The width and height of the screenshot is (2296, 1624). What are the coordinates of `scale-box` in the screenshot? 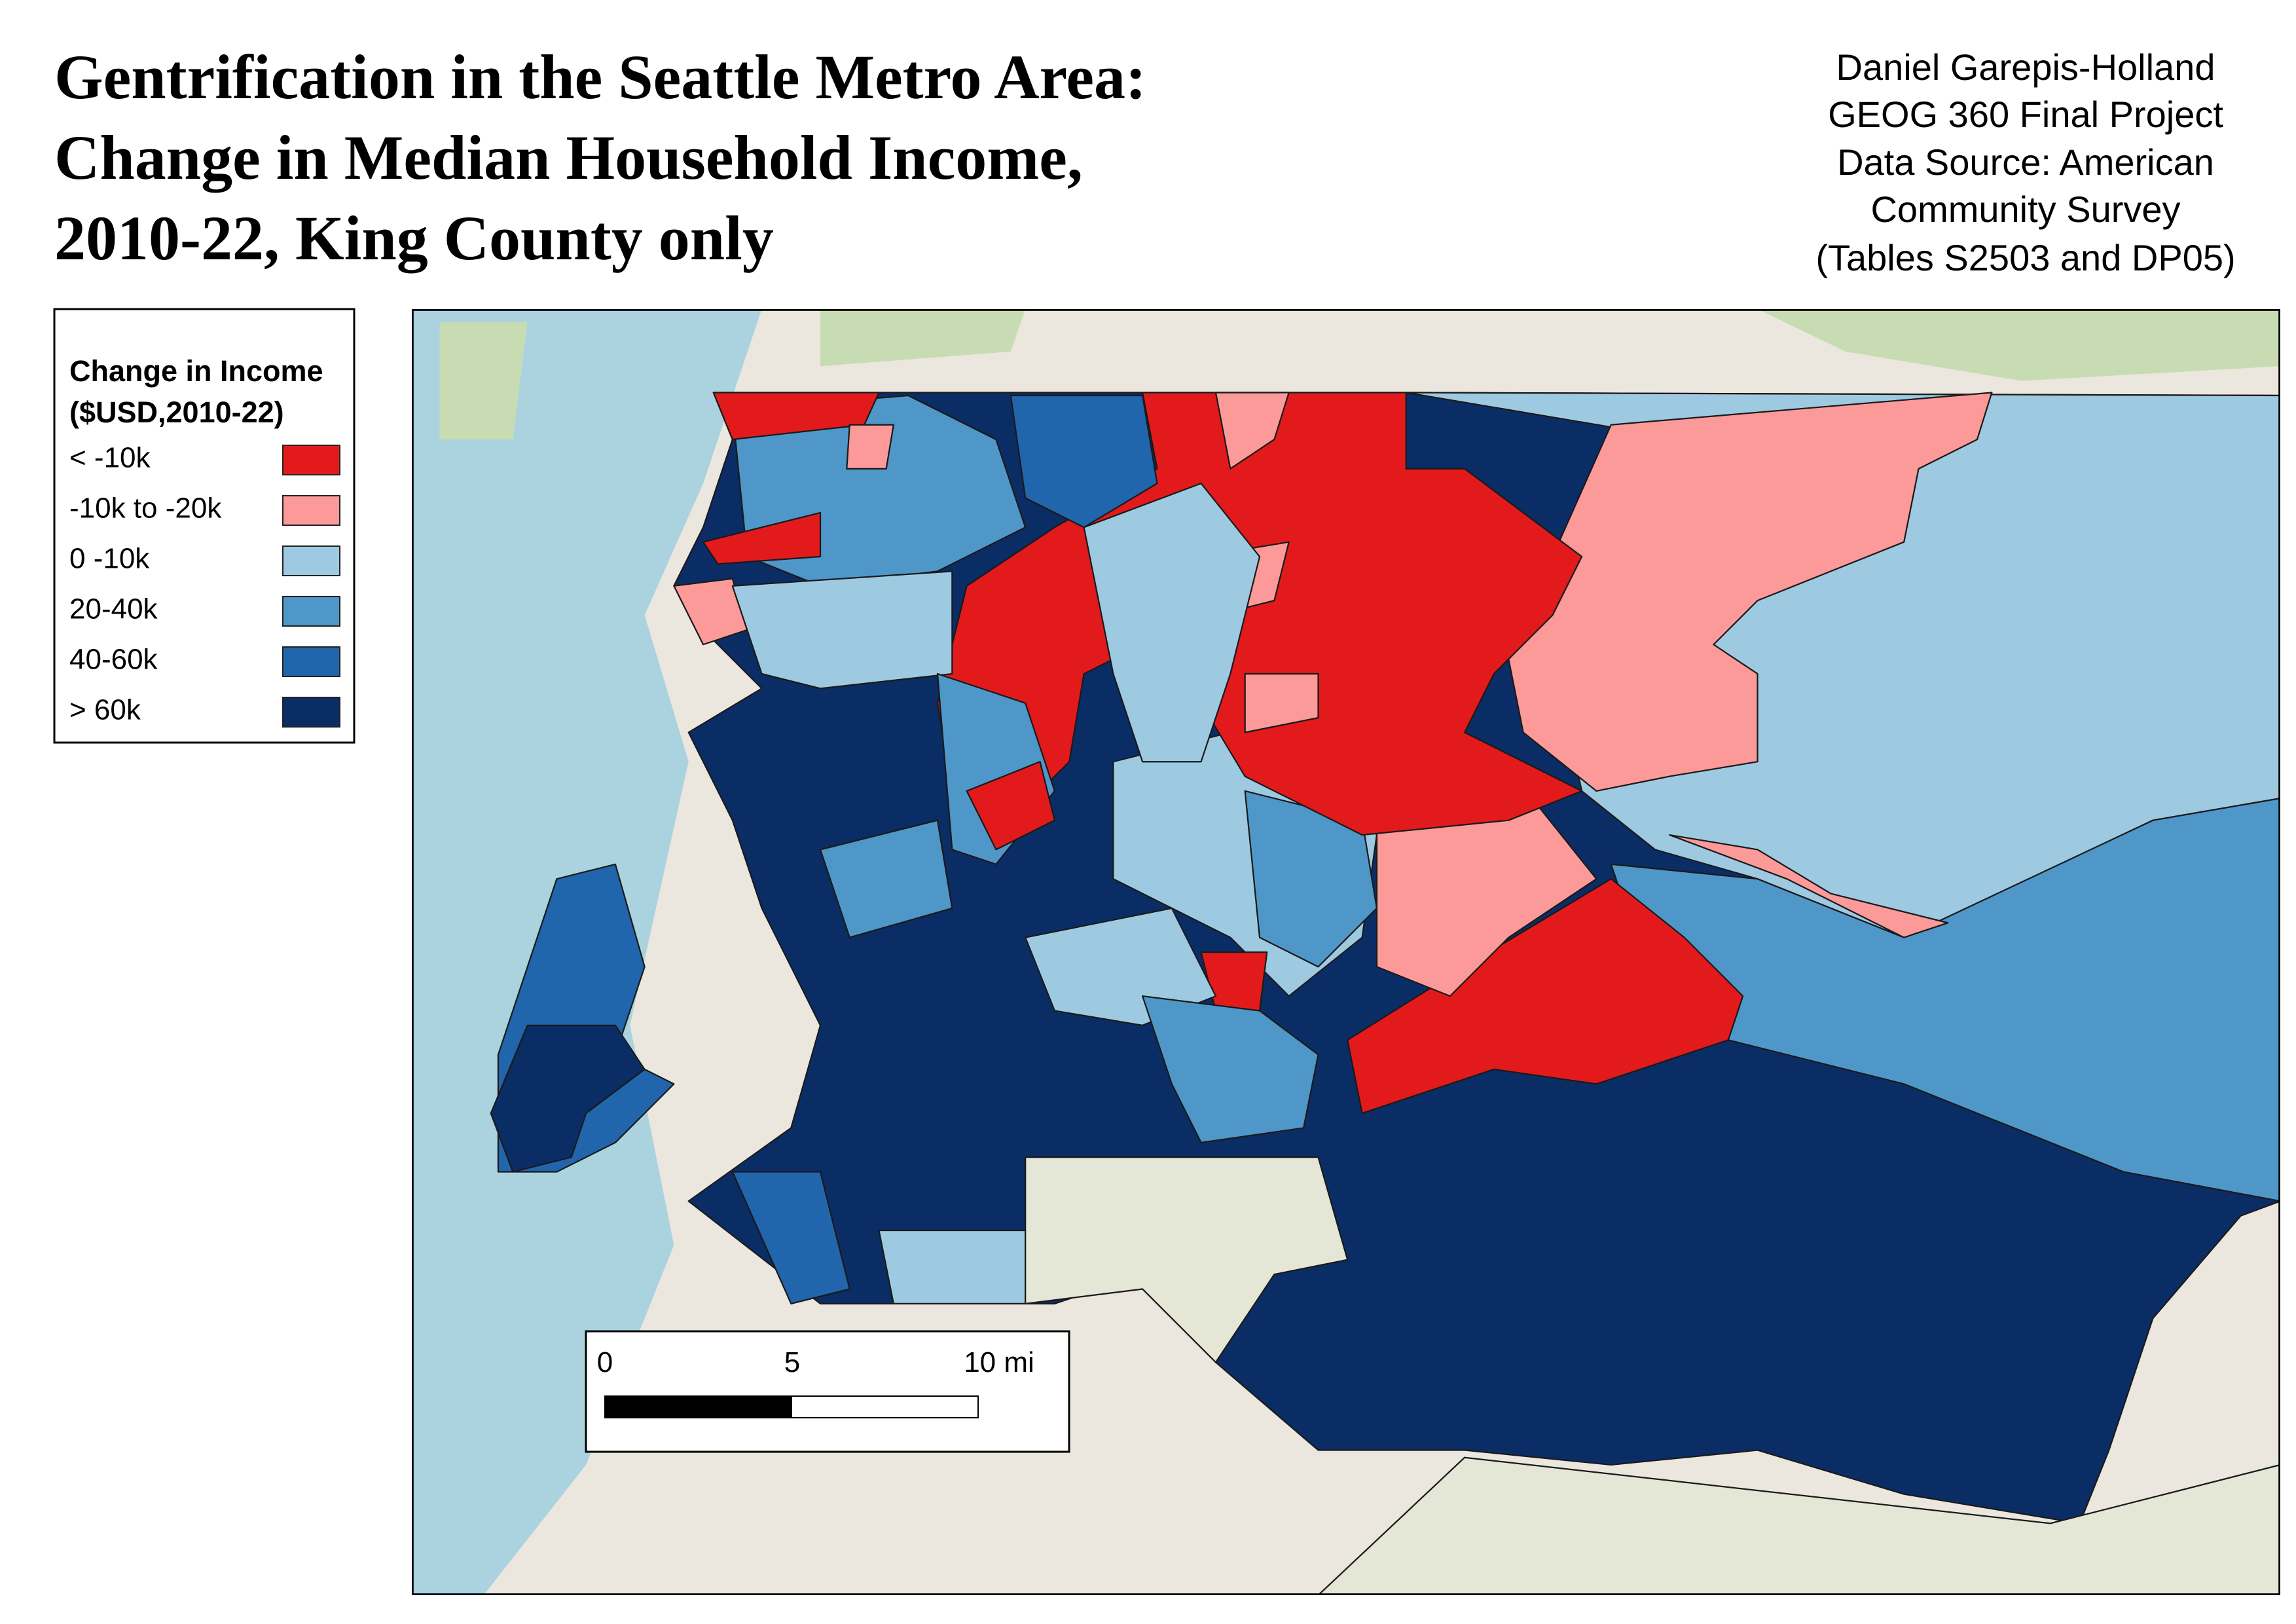 It's located at (827, 1391).